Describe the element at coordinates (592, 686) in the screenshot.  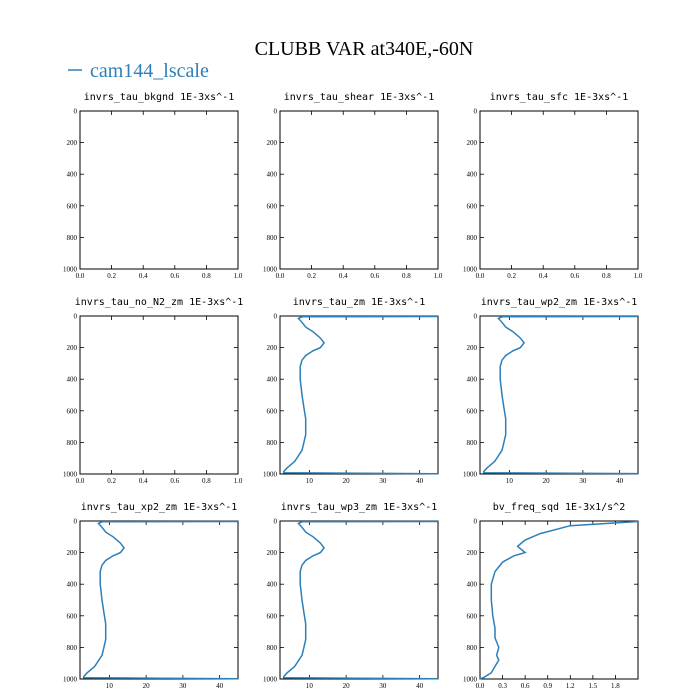
I see `x-tick-label: 1.5` at that location.